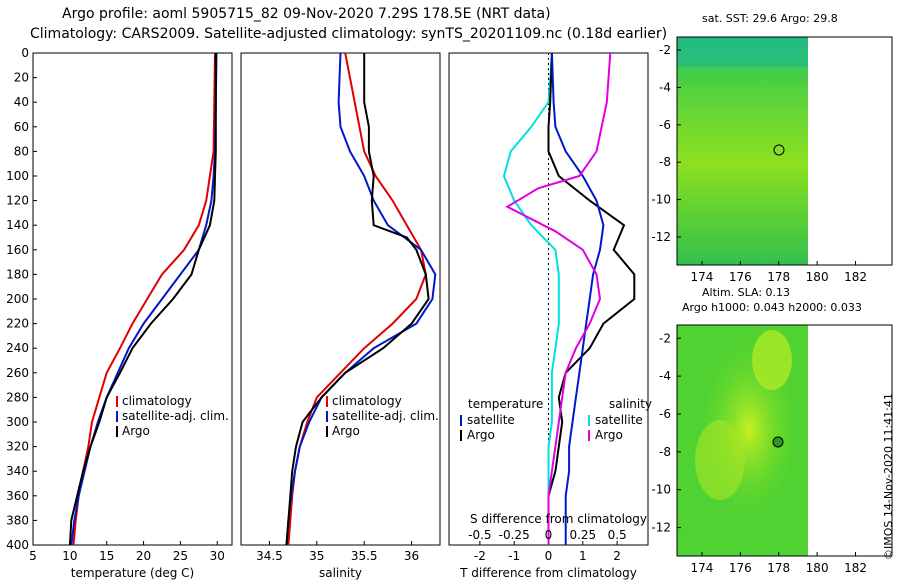 The image size is (900, 580). Describe the element at coordinates (577, 298) in the screenshot. I see `series-line-salinity-satellite` at that location.